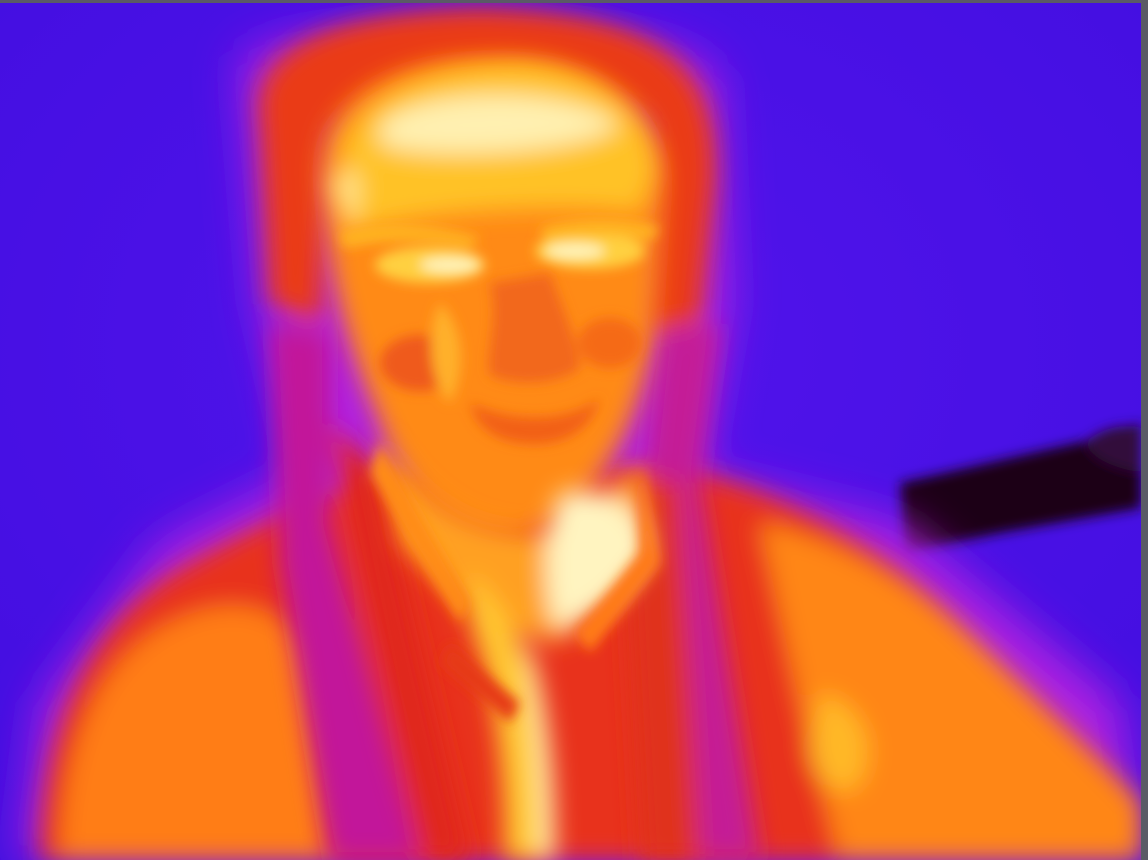 The height and width of the screenshot is (860, 1148). What do you see at coordinates (1020, 488) in the screenshot?
I see `cold-object` at bounding box center [1020, 488].